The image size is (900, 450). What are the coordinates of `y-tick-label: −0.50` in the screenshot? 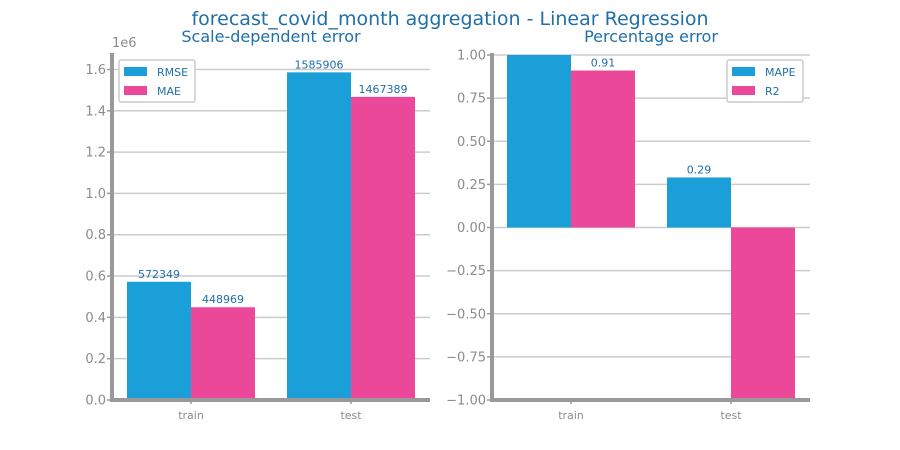 It's located at (466, 314).